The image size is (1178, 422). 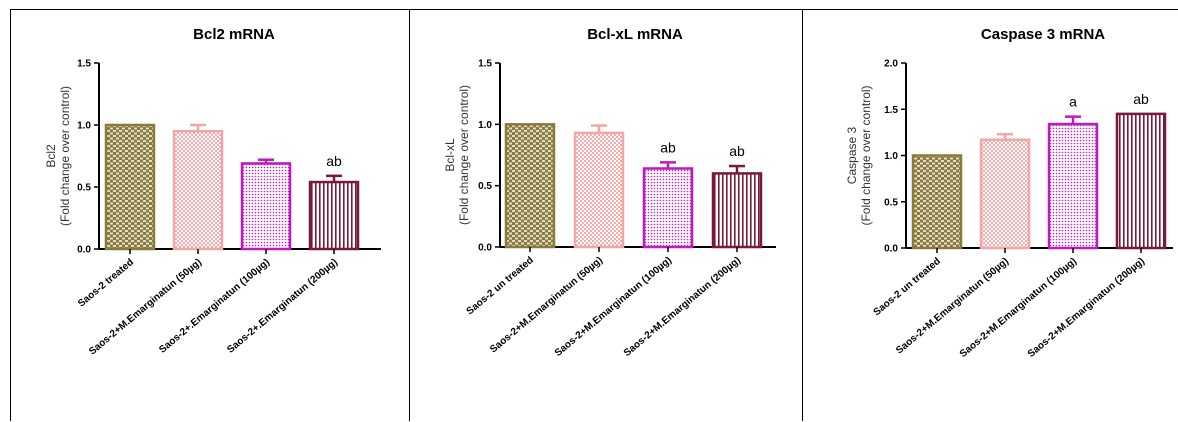 I want to click on y-axis-label: Caspase 3, so click(x=852, y=155).